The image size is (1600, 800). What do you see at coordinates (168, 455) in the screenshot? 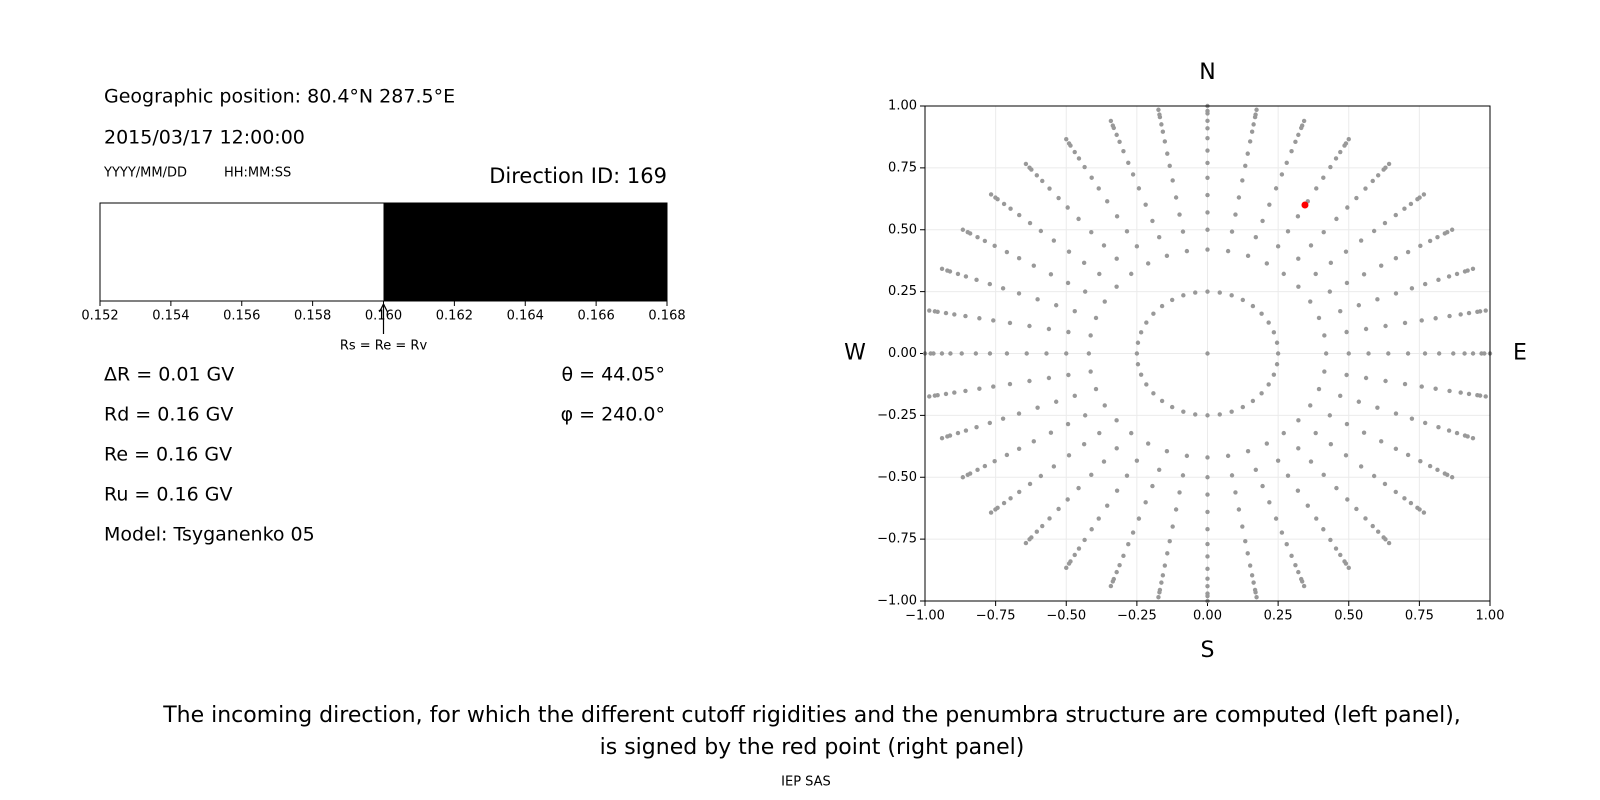
I see `re: Re = 0.16 GV` at bounding box center [168, 455].